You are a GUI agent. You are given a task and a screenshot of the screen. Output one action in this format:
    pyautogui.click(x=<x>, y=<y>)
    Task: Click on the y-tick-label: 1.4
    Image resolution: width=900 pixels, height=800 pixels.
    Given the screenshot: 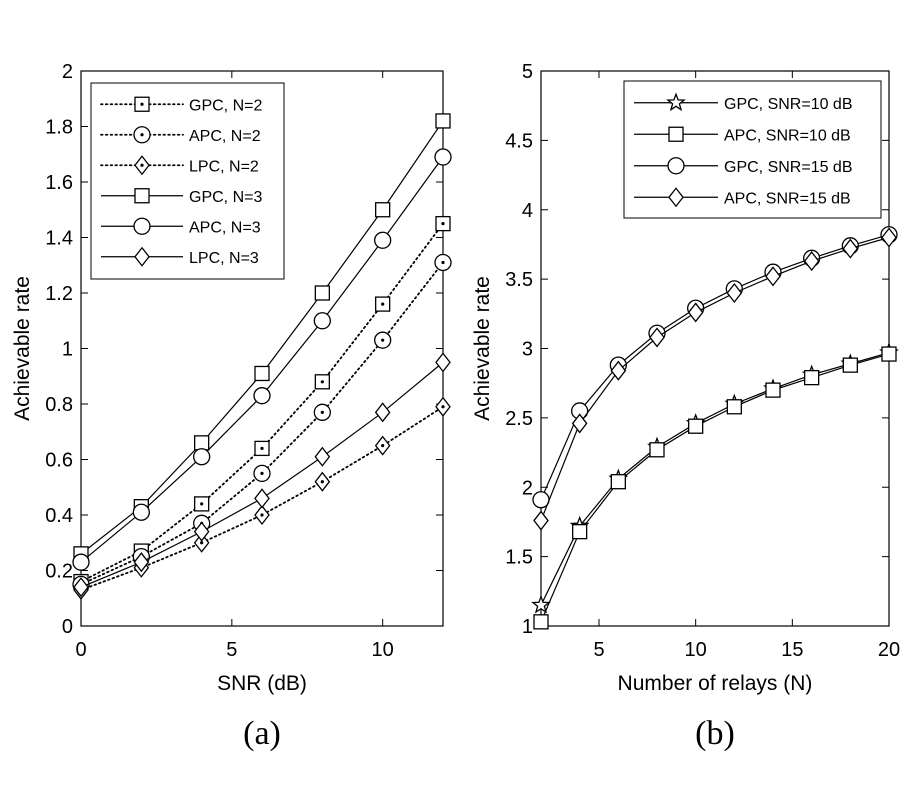 What is the action you would take?
    pyautogui.click(x=59, y=239)
    